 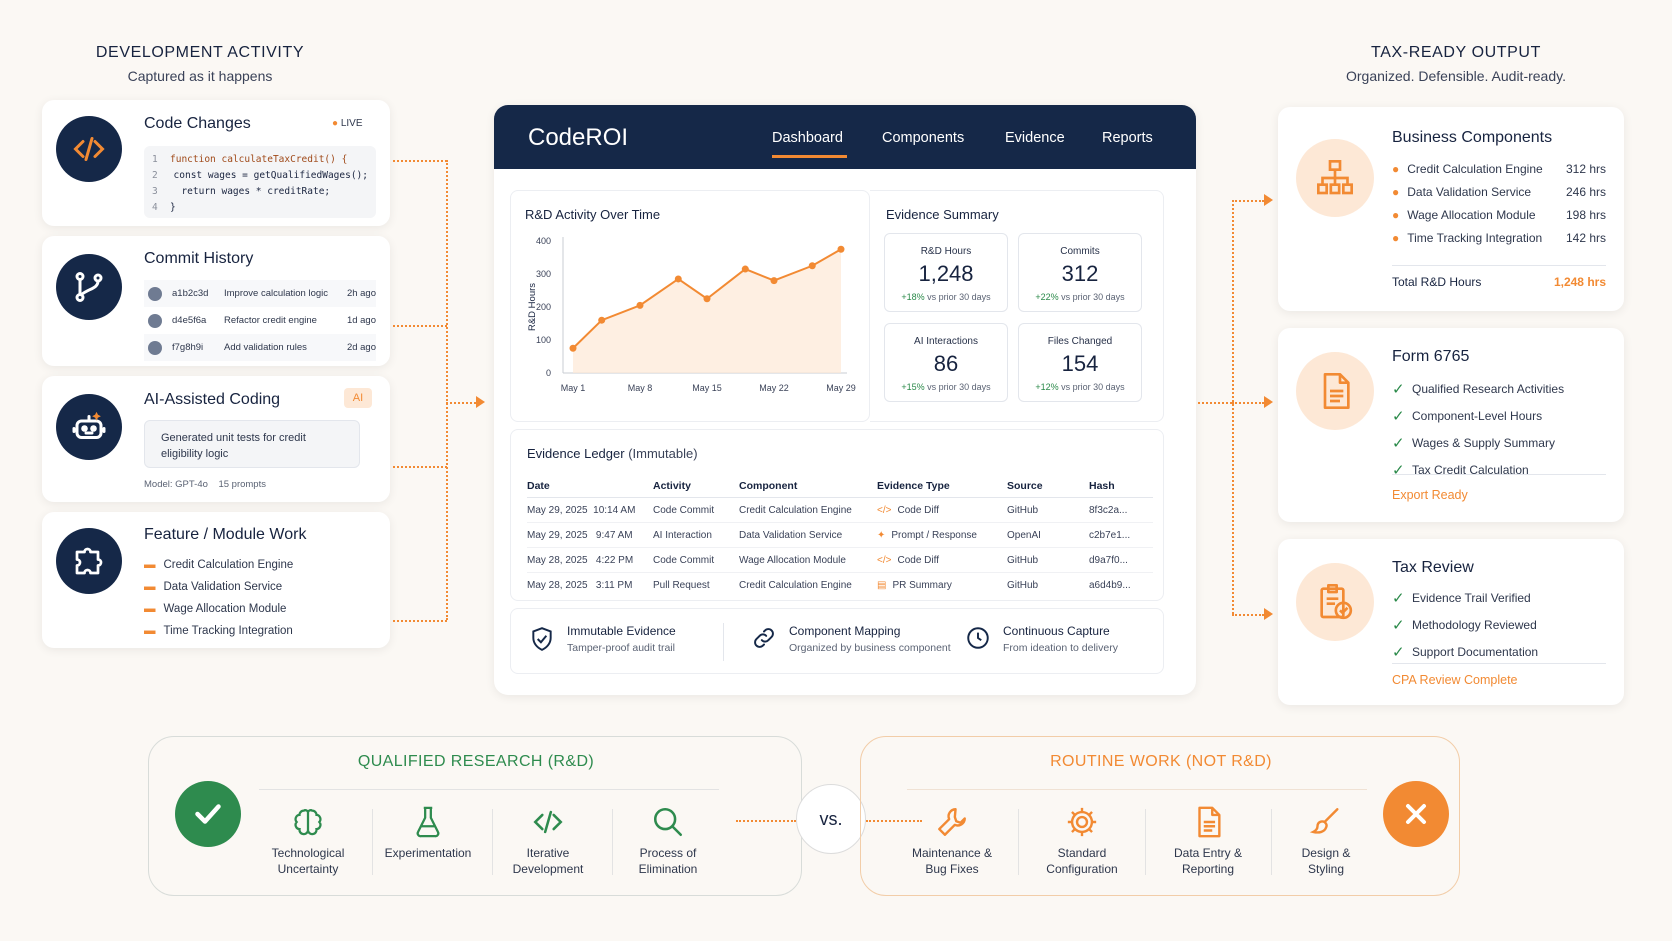 I want to click on code-icon, so click(x=89, y=149).